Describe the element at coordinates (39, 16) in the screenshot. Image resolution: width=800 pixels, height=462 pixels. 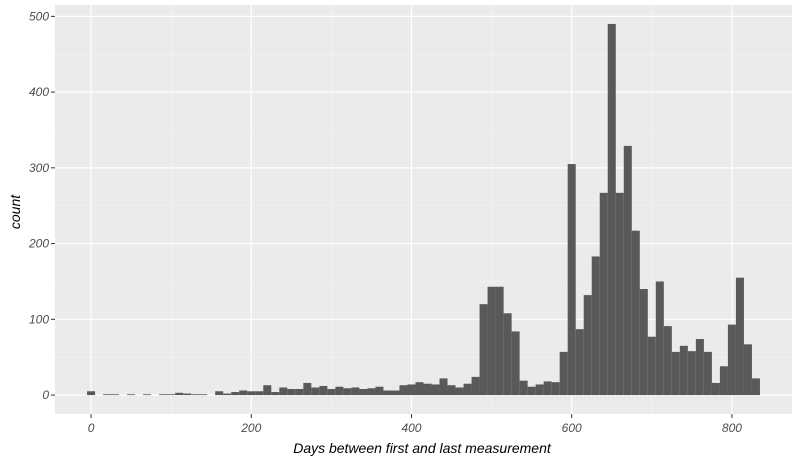
I see `y-tick-label: 500` at that location.